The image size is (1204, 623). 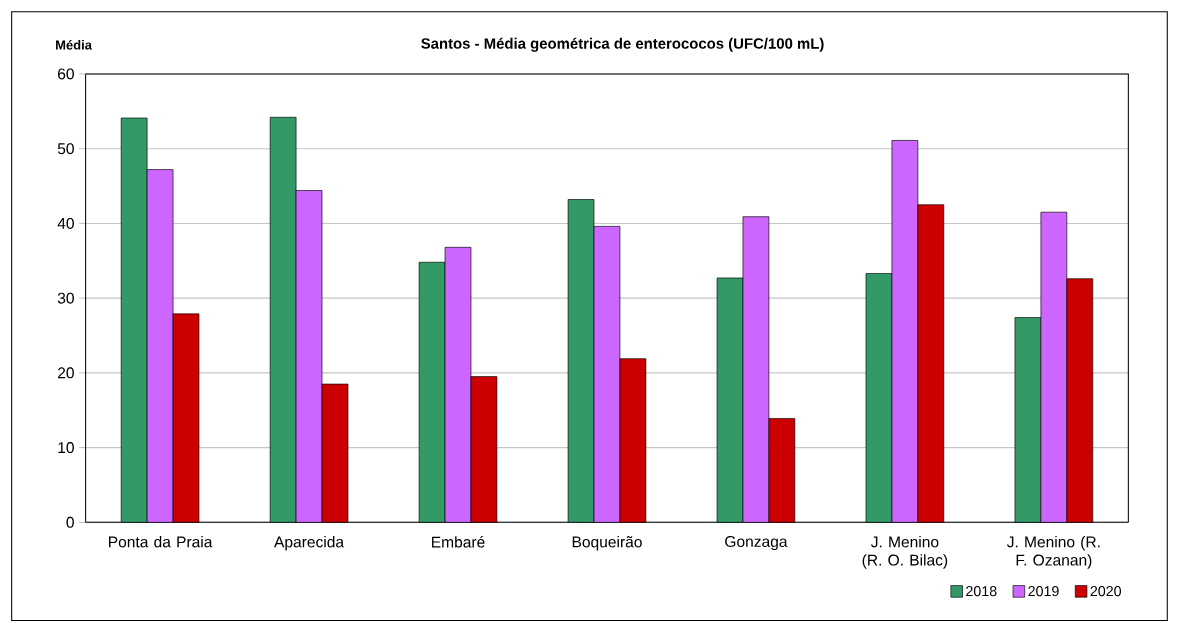 I want to click on y-tick-label: 50, so click(x=65, y=149).